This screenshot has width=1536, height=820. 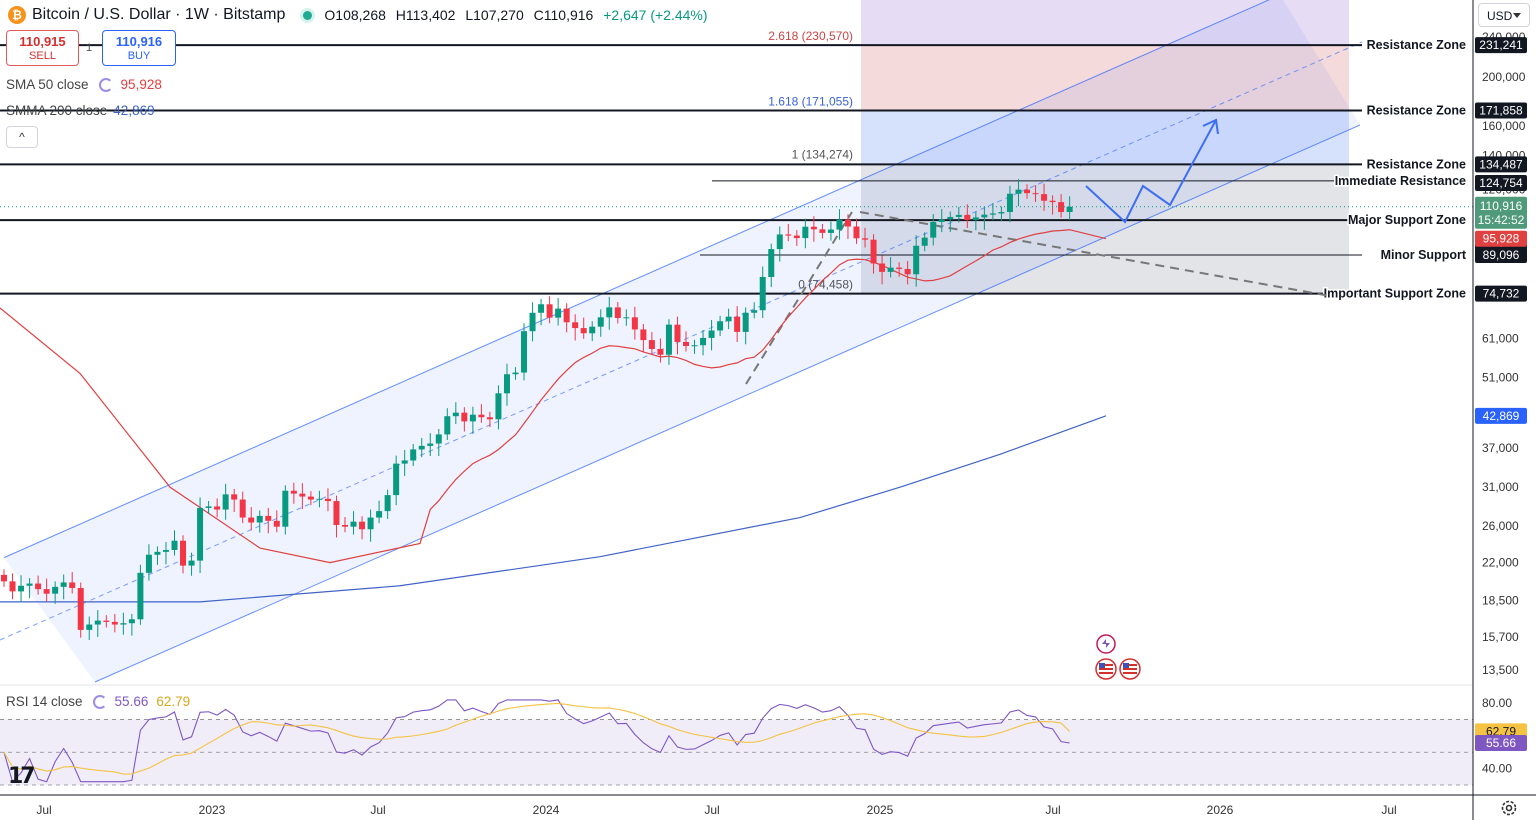 I want to click on event-icons, so click(x=1120, y=659).